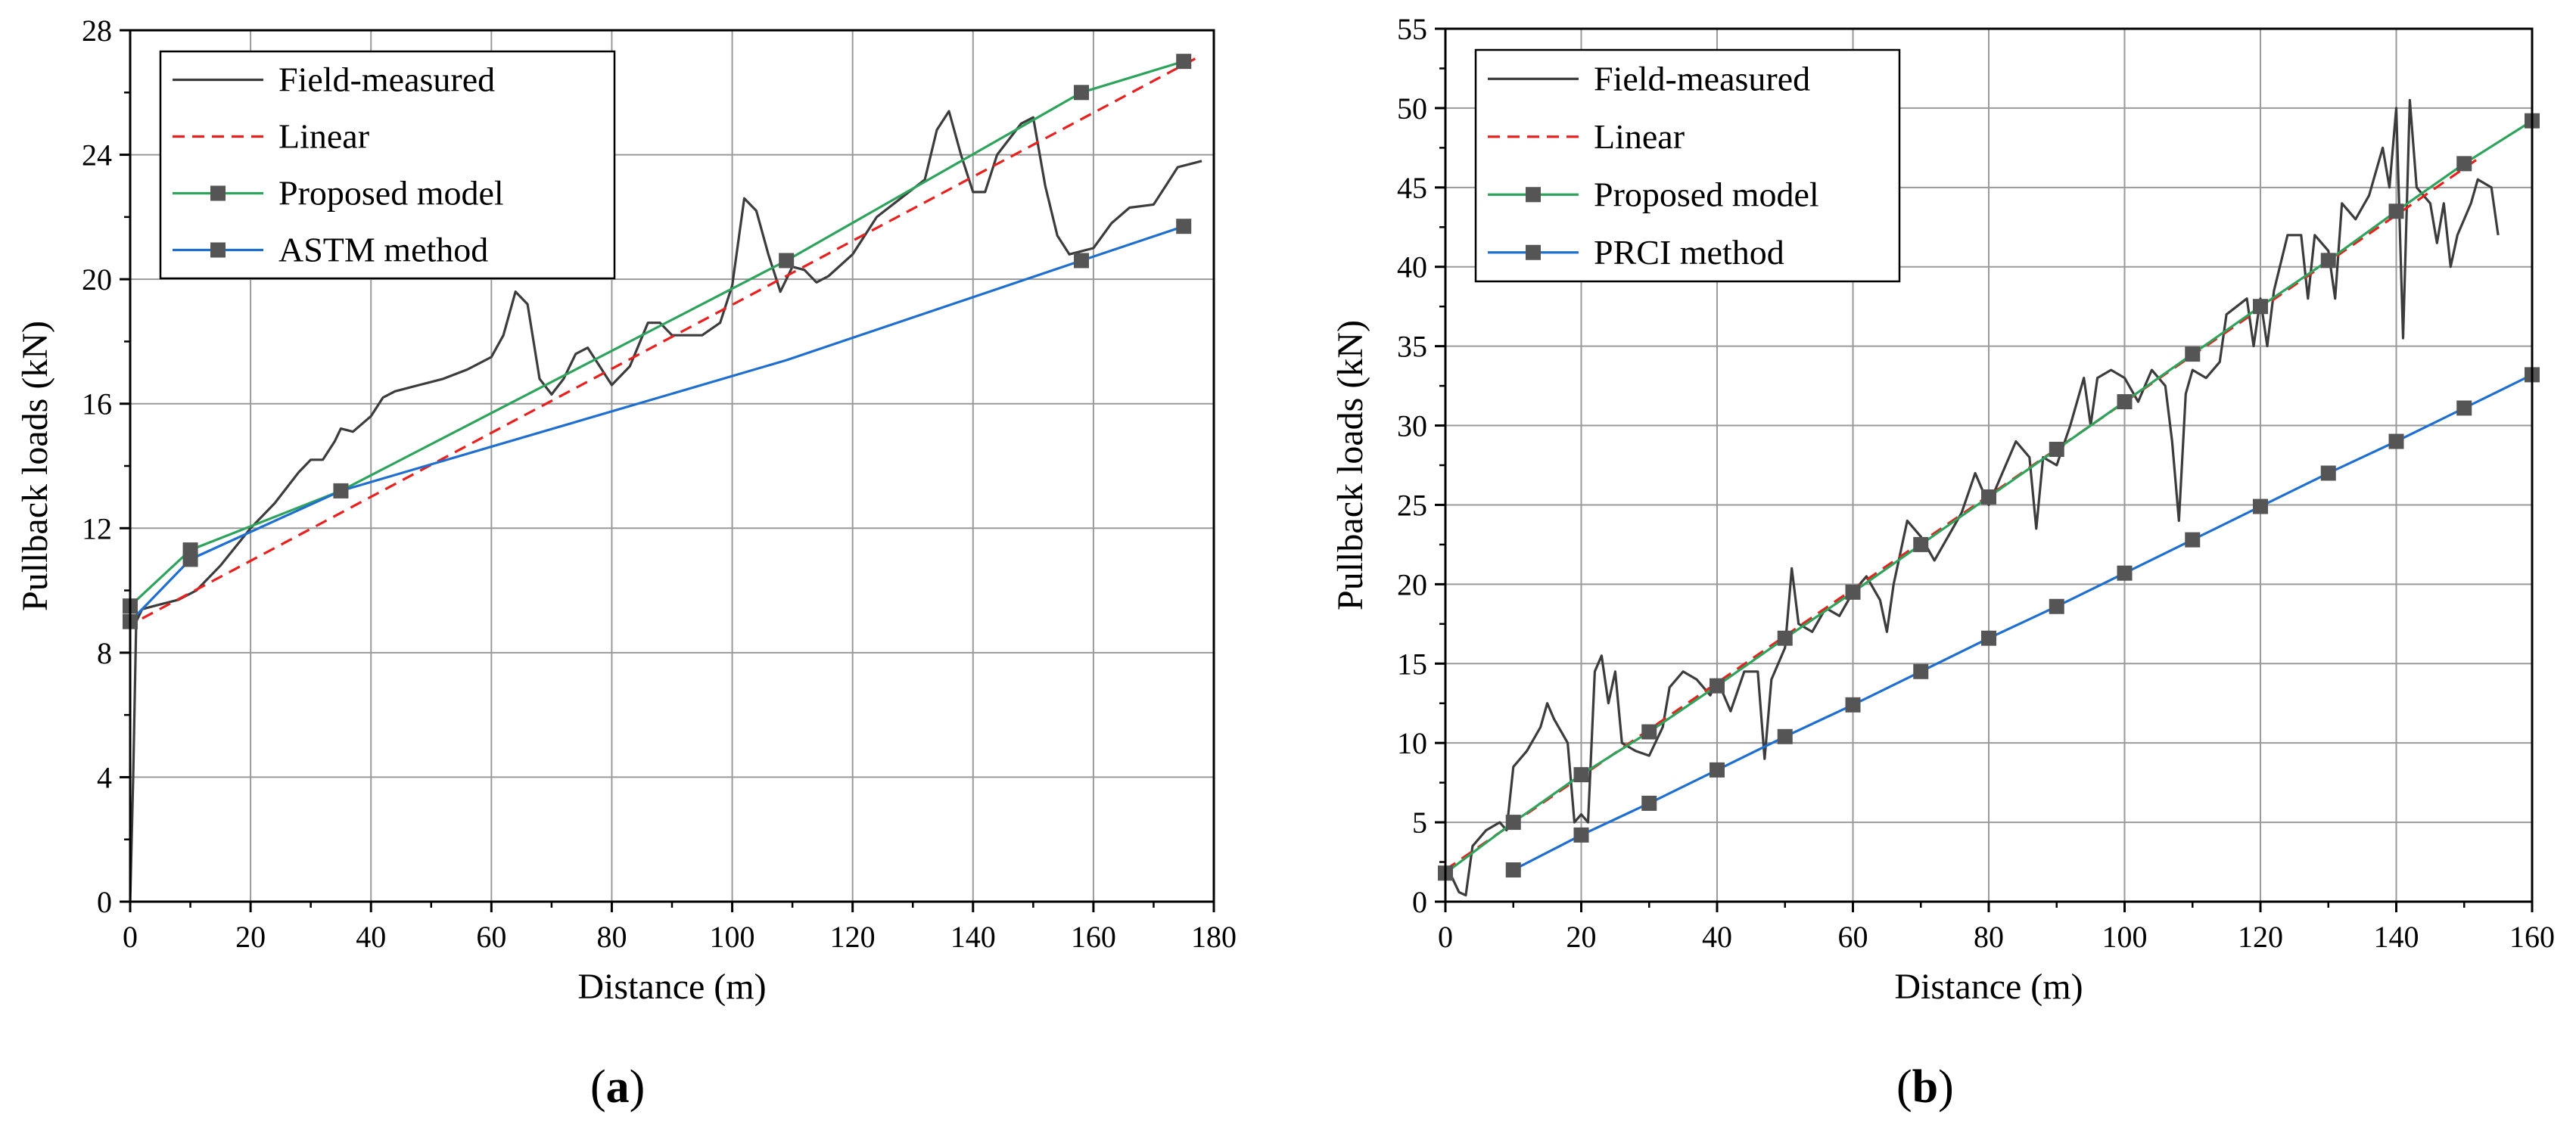  What do you see at coordinates (1717, 937) in the screenshot?
I see `x-tick-label-b-2: 40` at bounding box center [1717, 937].